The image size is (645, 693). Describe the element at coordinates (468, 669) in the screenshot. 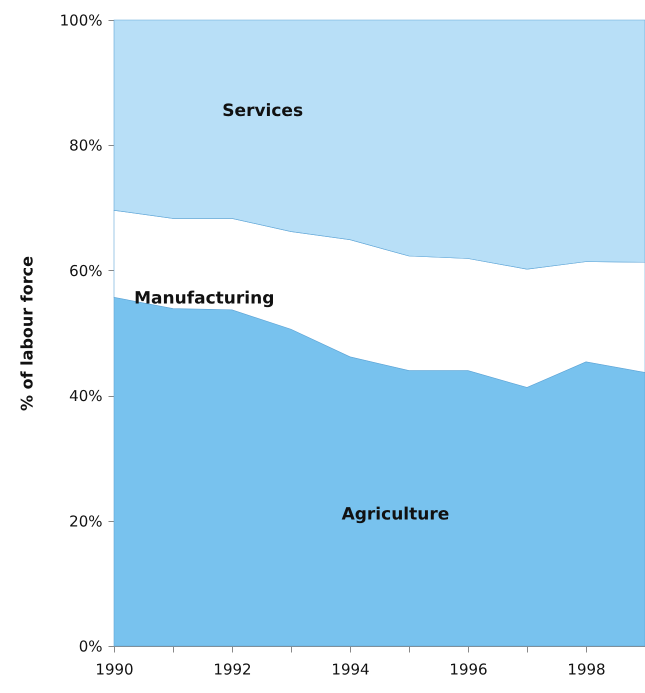

I see `x-tick-label: 1996` at that location.